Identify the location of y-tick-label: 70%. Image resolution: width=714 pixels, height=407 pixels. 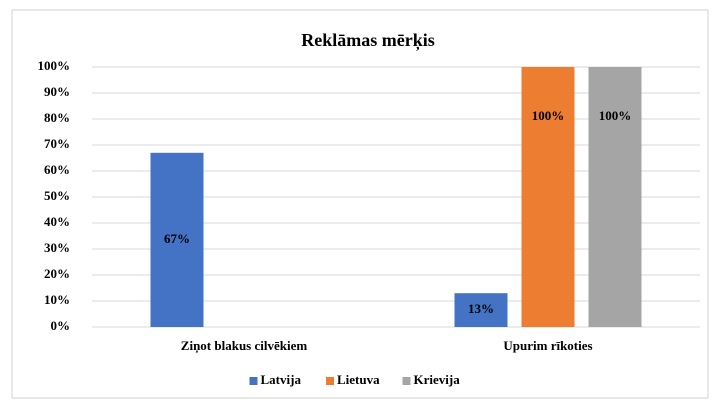
(57, 143).